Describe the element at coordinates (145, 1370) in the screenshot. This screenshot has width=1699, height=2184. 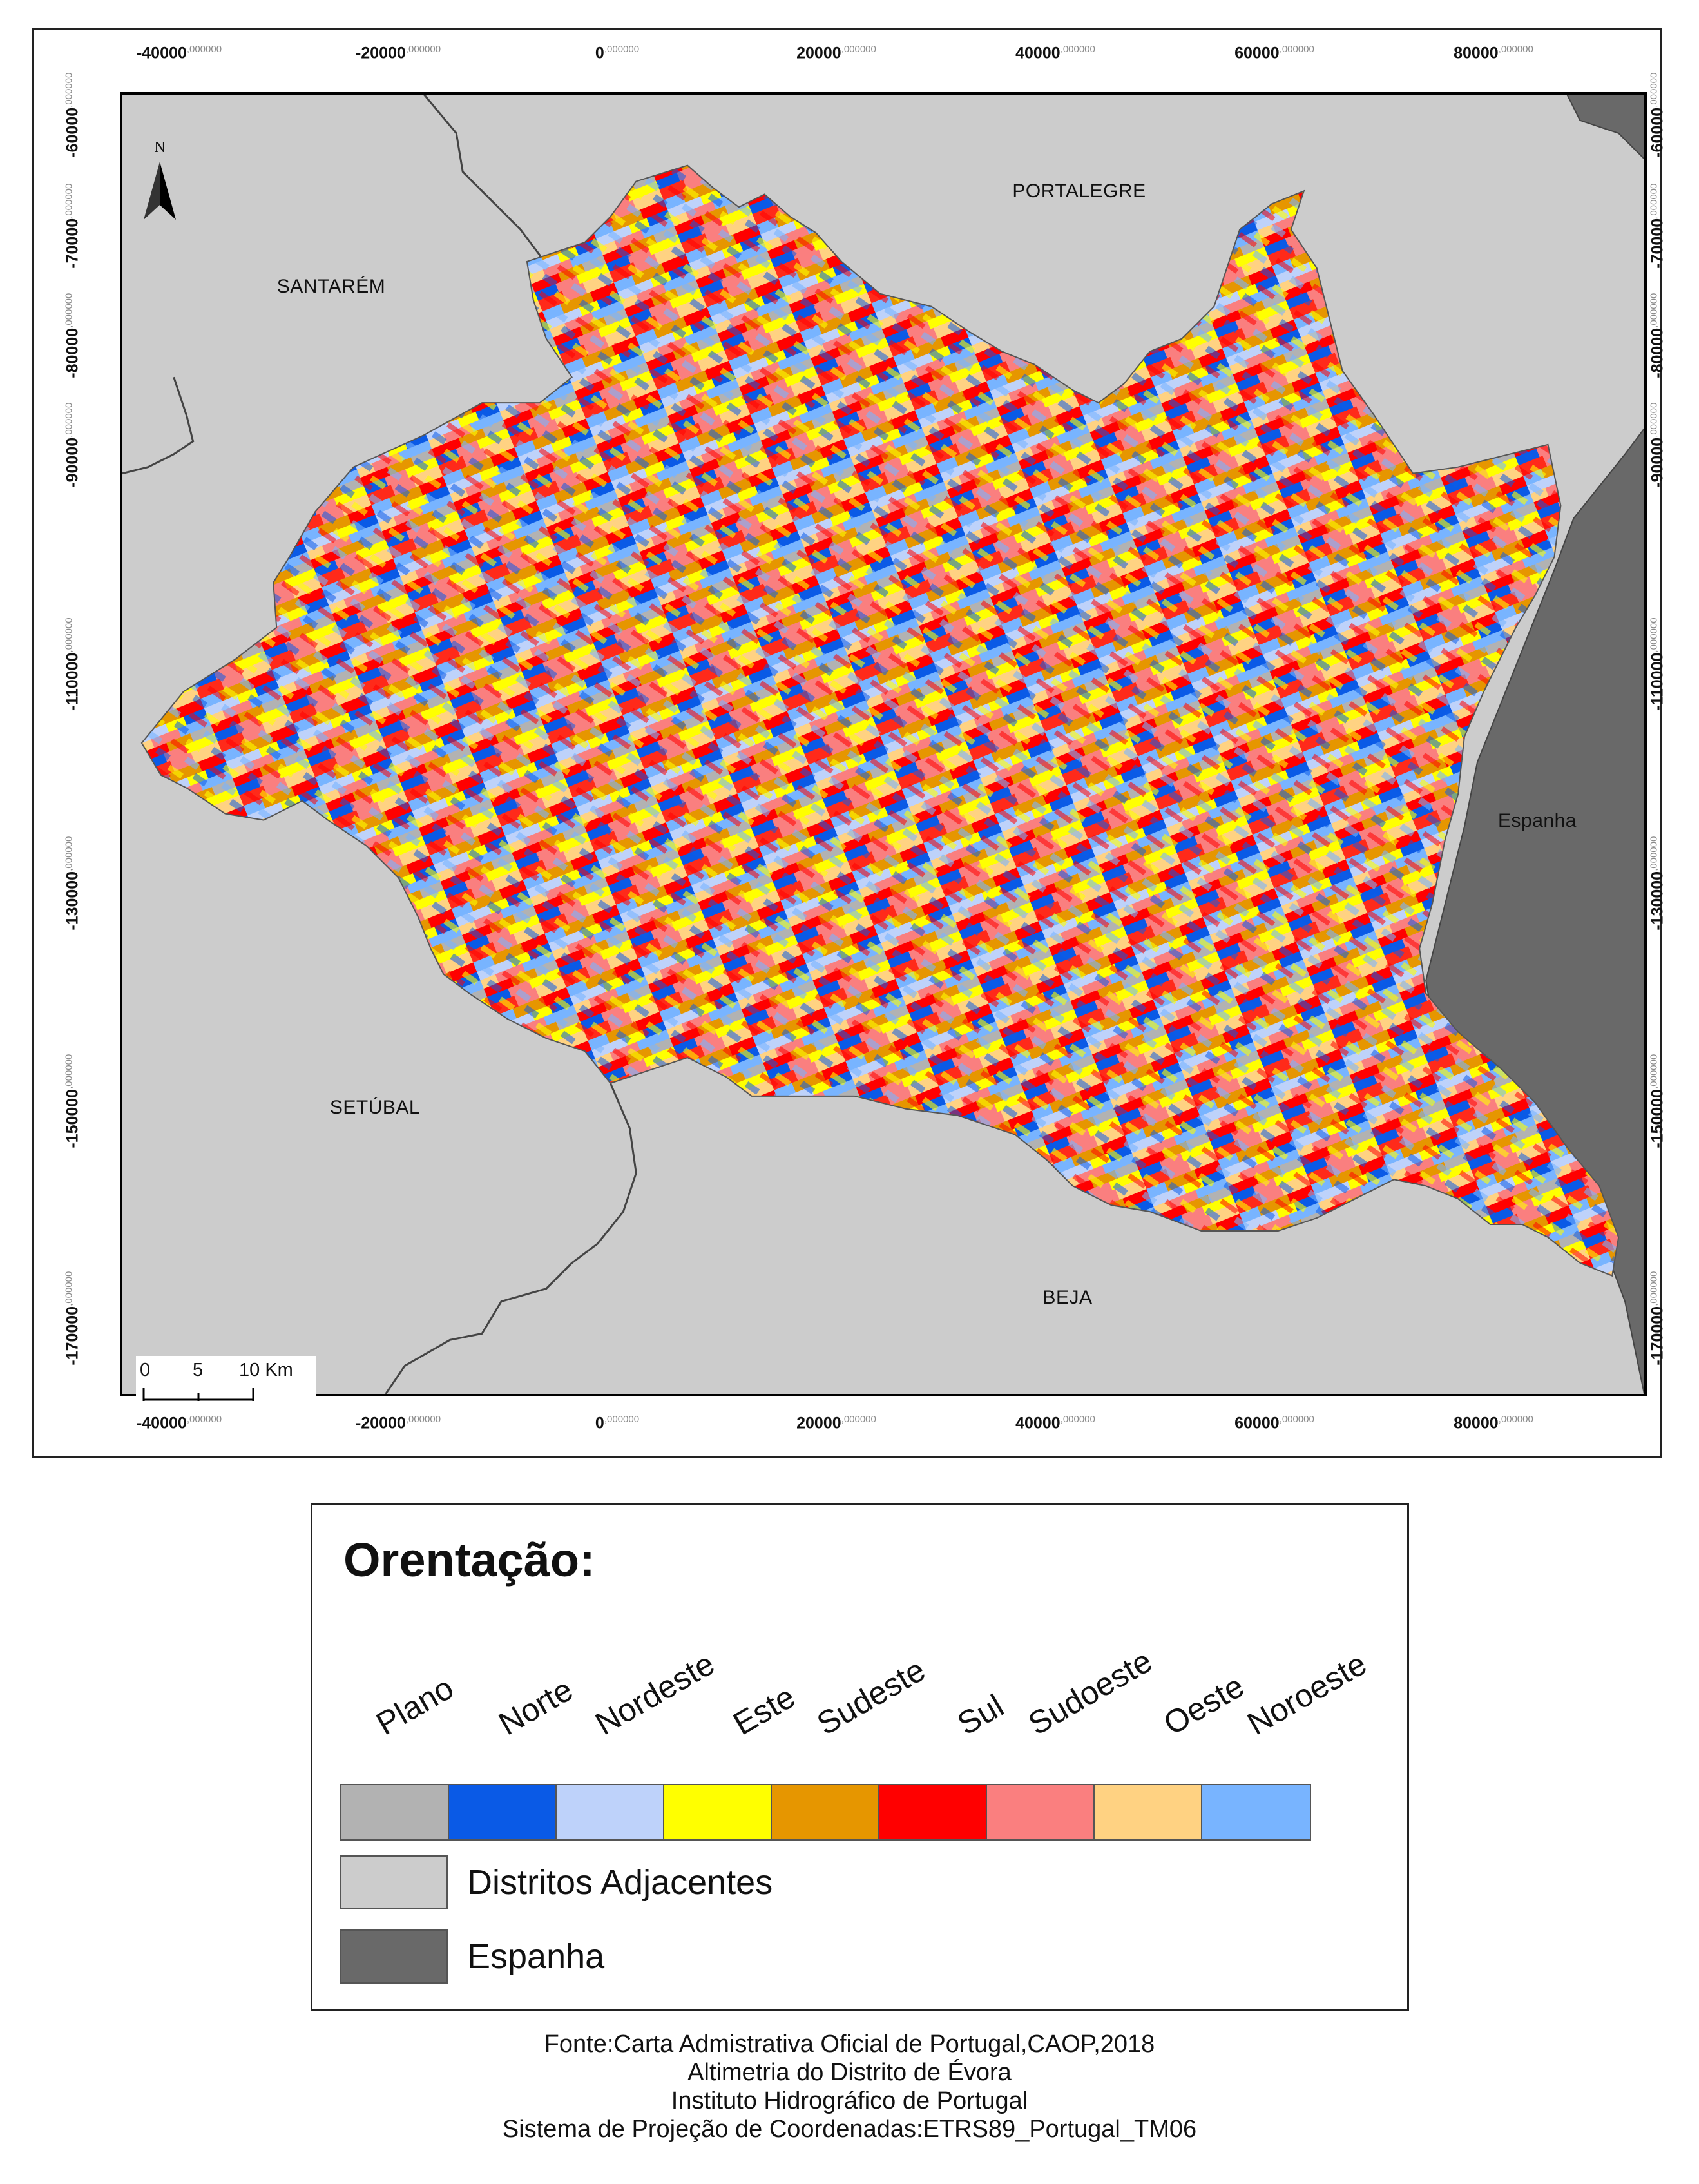
I see `scale-label-0: 0` at that location.